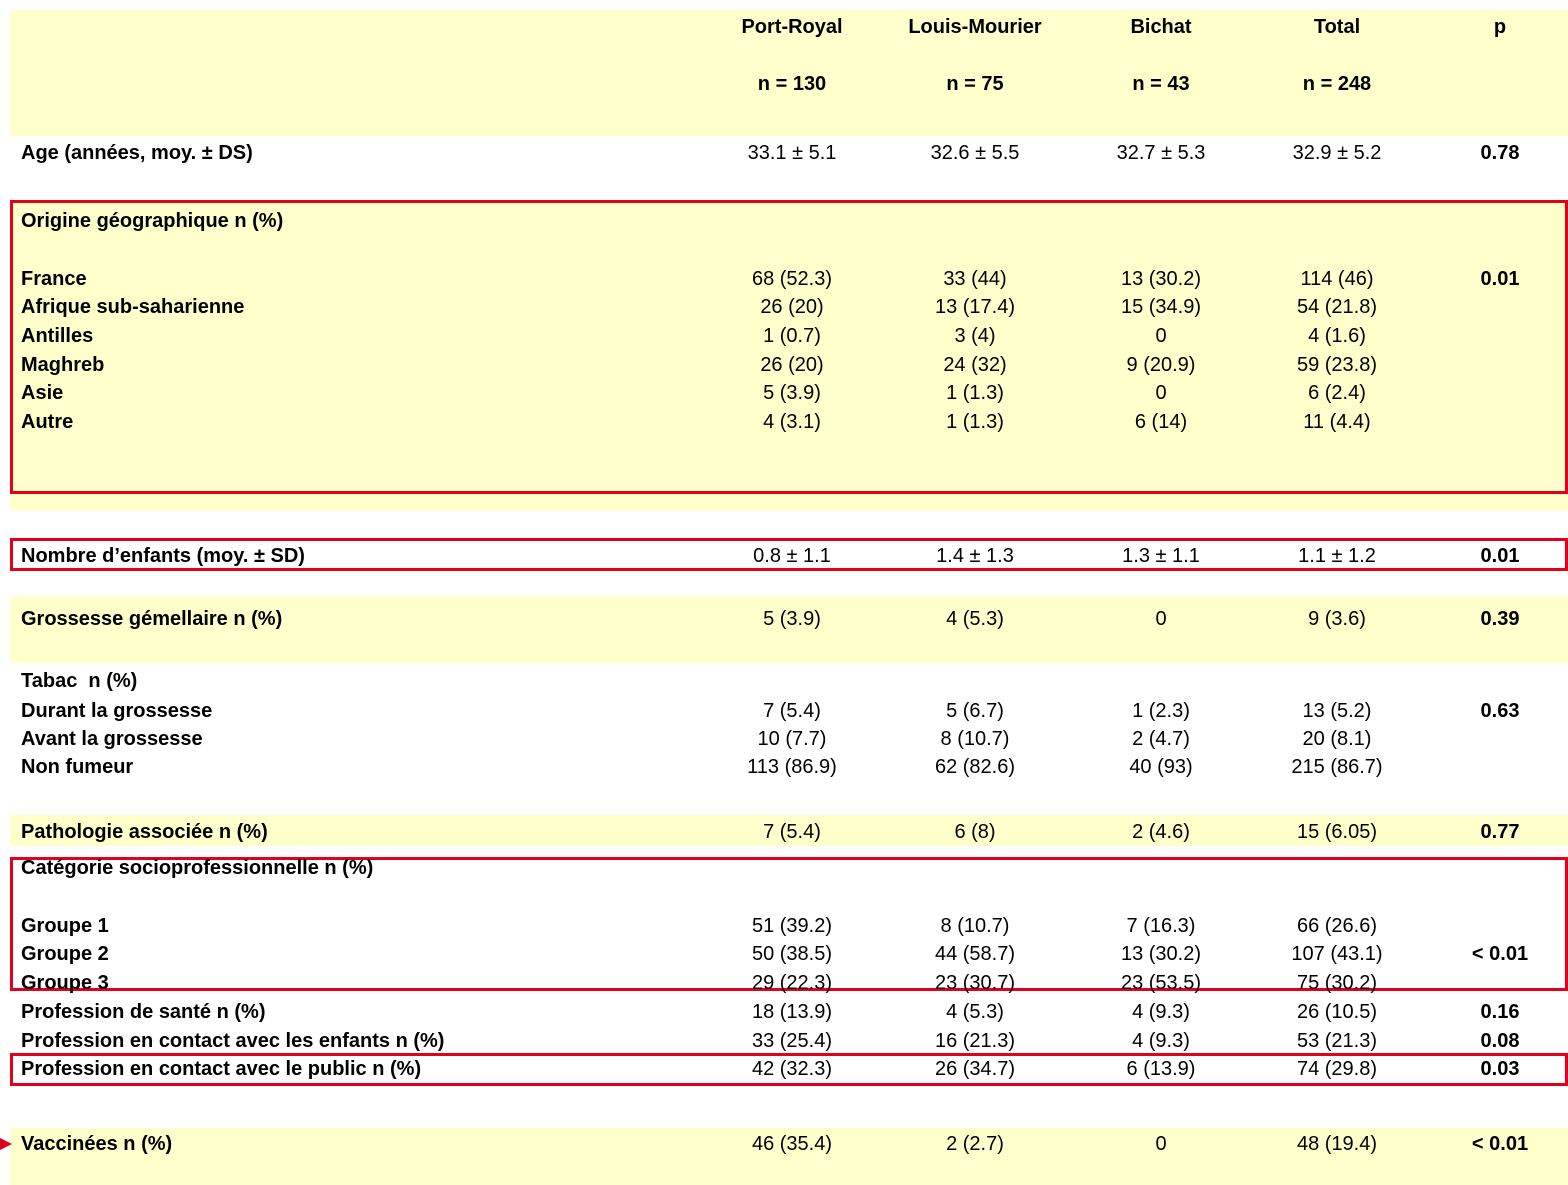 The height and width of the screenshot is (1185, 1568). What do you see at coordinates (792, 307) in the screenshot?
I see `cell: 26 (20)` at bounding box center [792, 307].